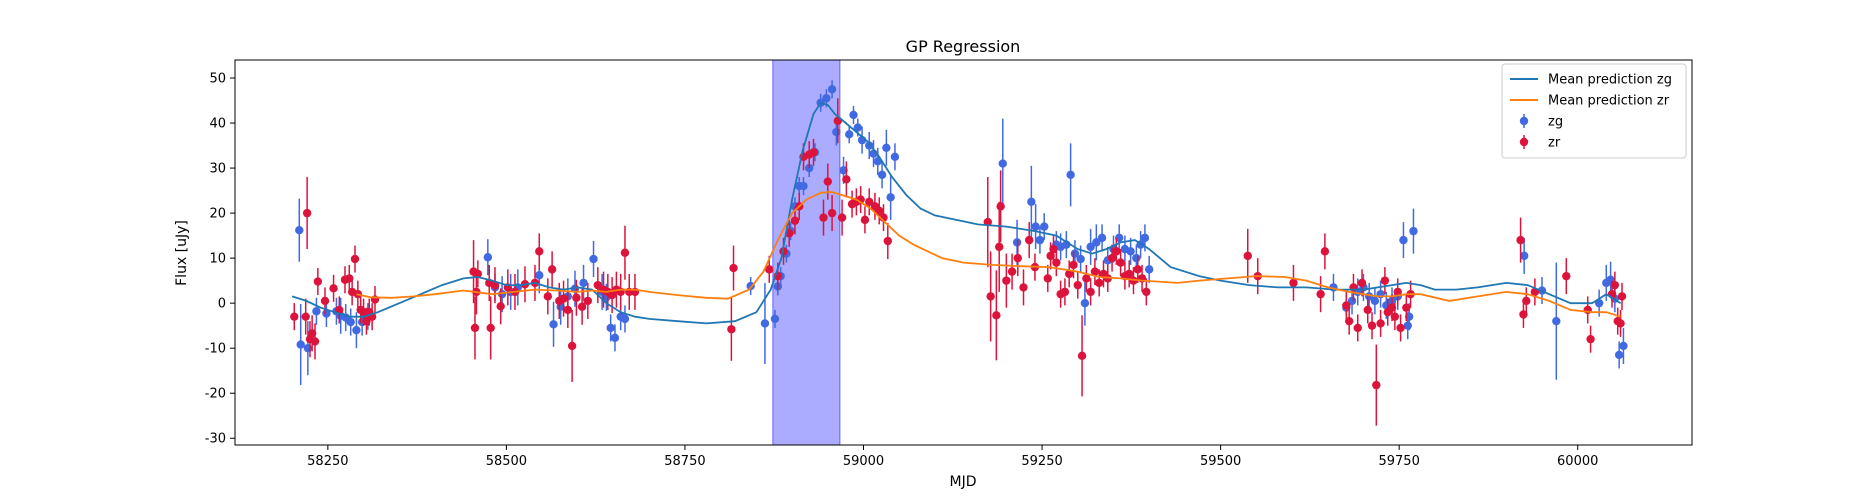 The image size is (1875, 500). I want to click on legend-label: Mean prediction zr, so click(1609, 101).